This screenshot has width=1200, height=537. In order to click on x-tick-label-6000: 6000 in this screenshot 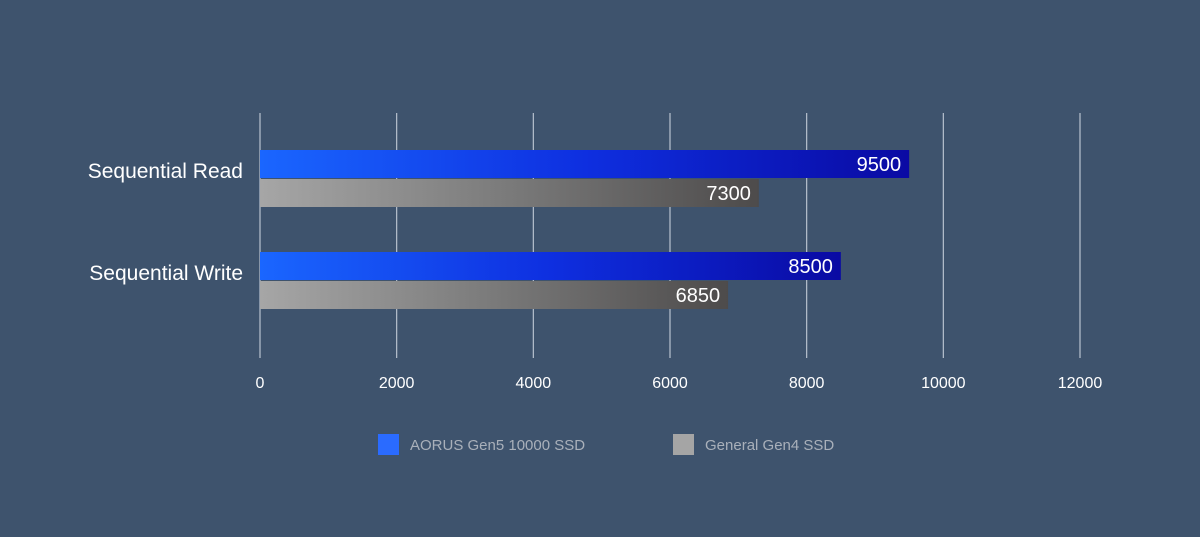, I will do `click(670, 383)`.